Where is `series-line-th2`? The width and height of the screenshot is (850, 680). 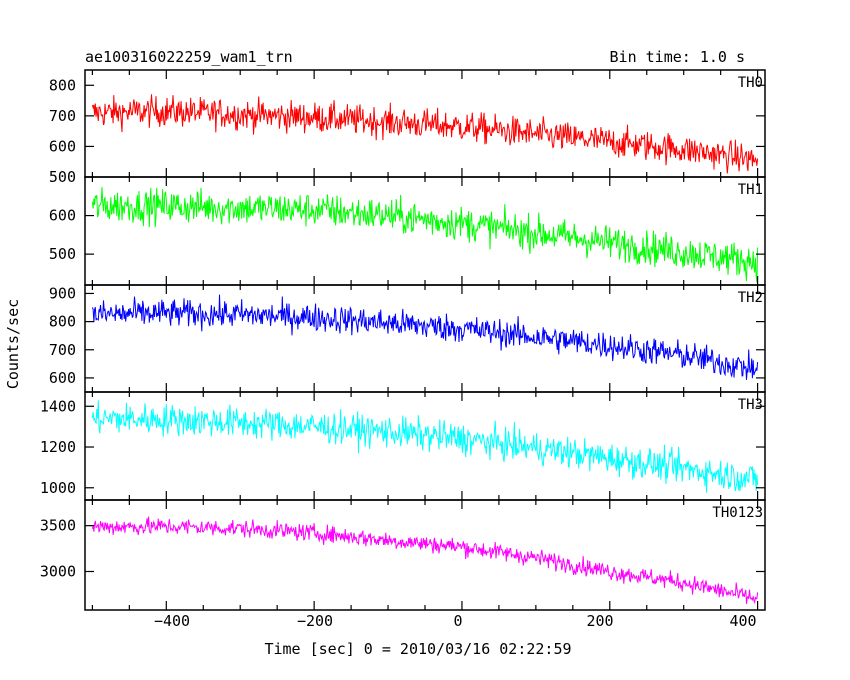 series-line-th2 is located at coordinates (425, 337).